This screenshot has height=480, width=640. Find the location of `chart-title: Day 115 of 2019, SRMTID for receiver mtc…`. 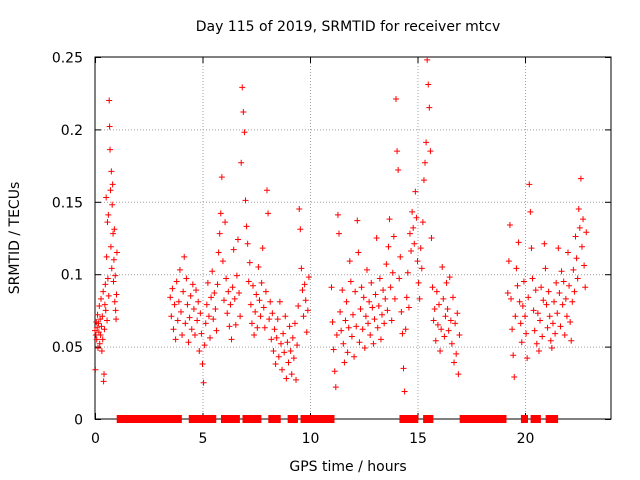

chart-title: Day 115 of 2019, SRMTID for receiver mtc… is located at coordinates (348, 27).